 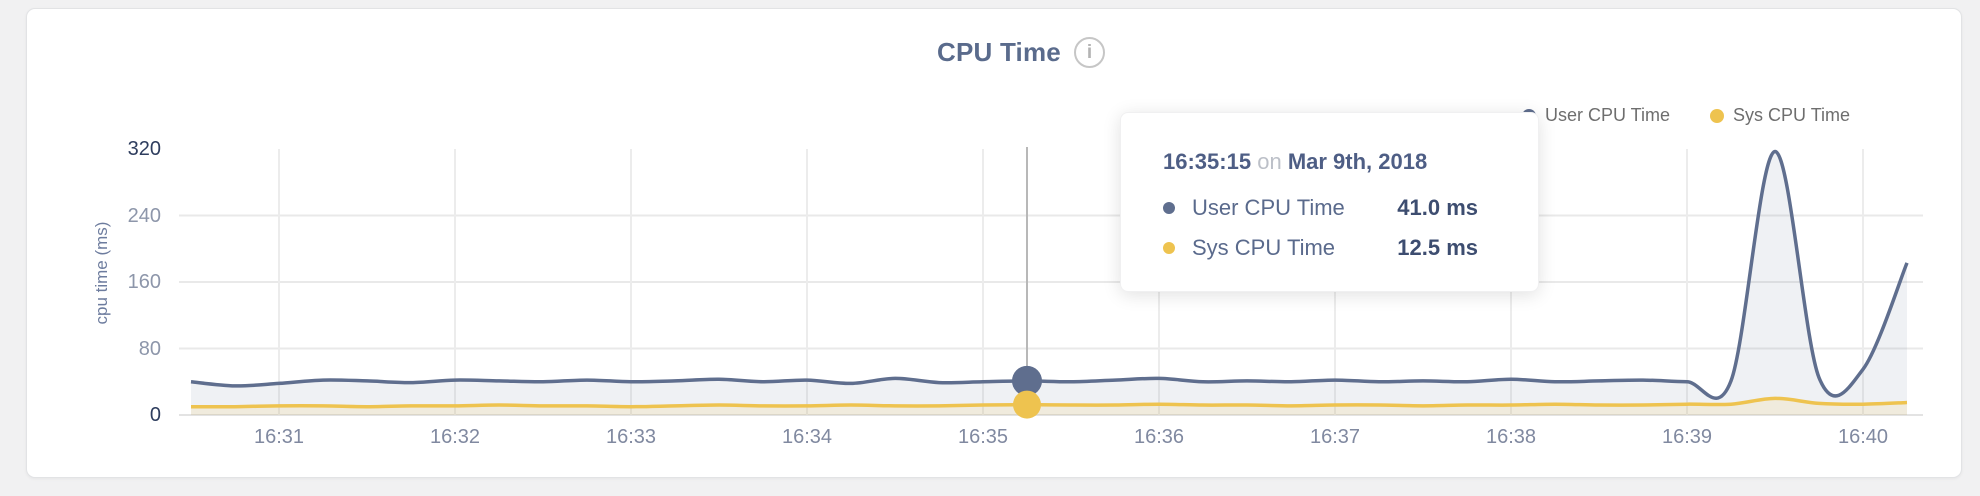 I want to click on tooltip-row-value: 41.0 ms, so click(x=1437, y=207).